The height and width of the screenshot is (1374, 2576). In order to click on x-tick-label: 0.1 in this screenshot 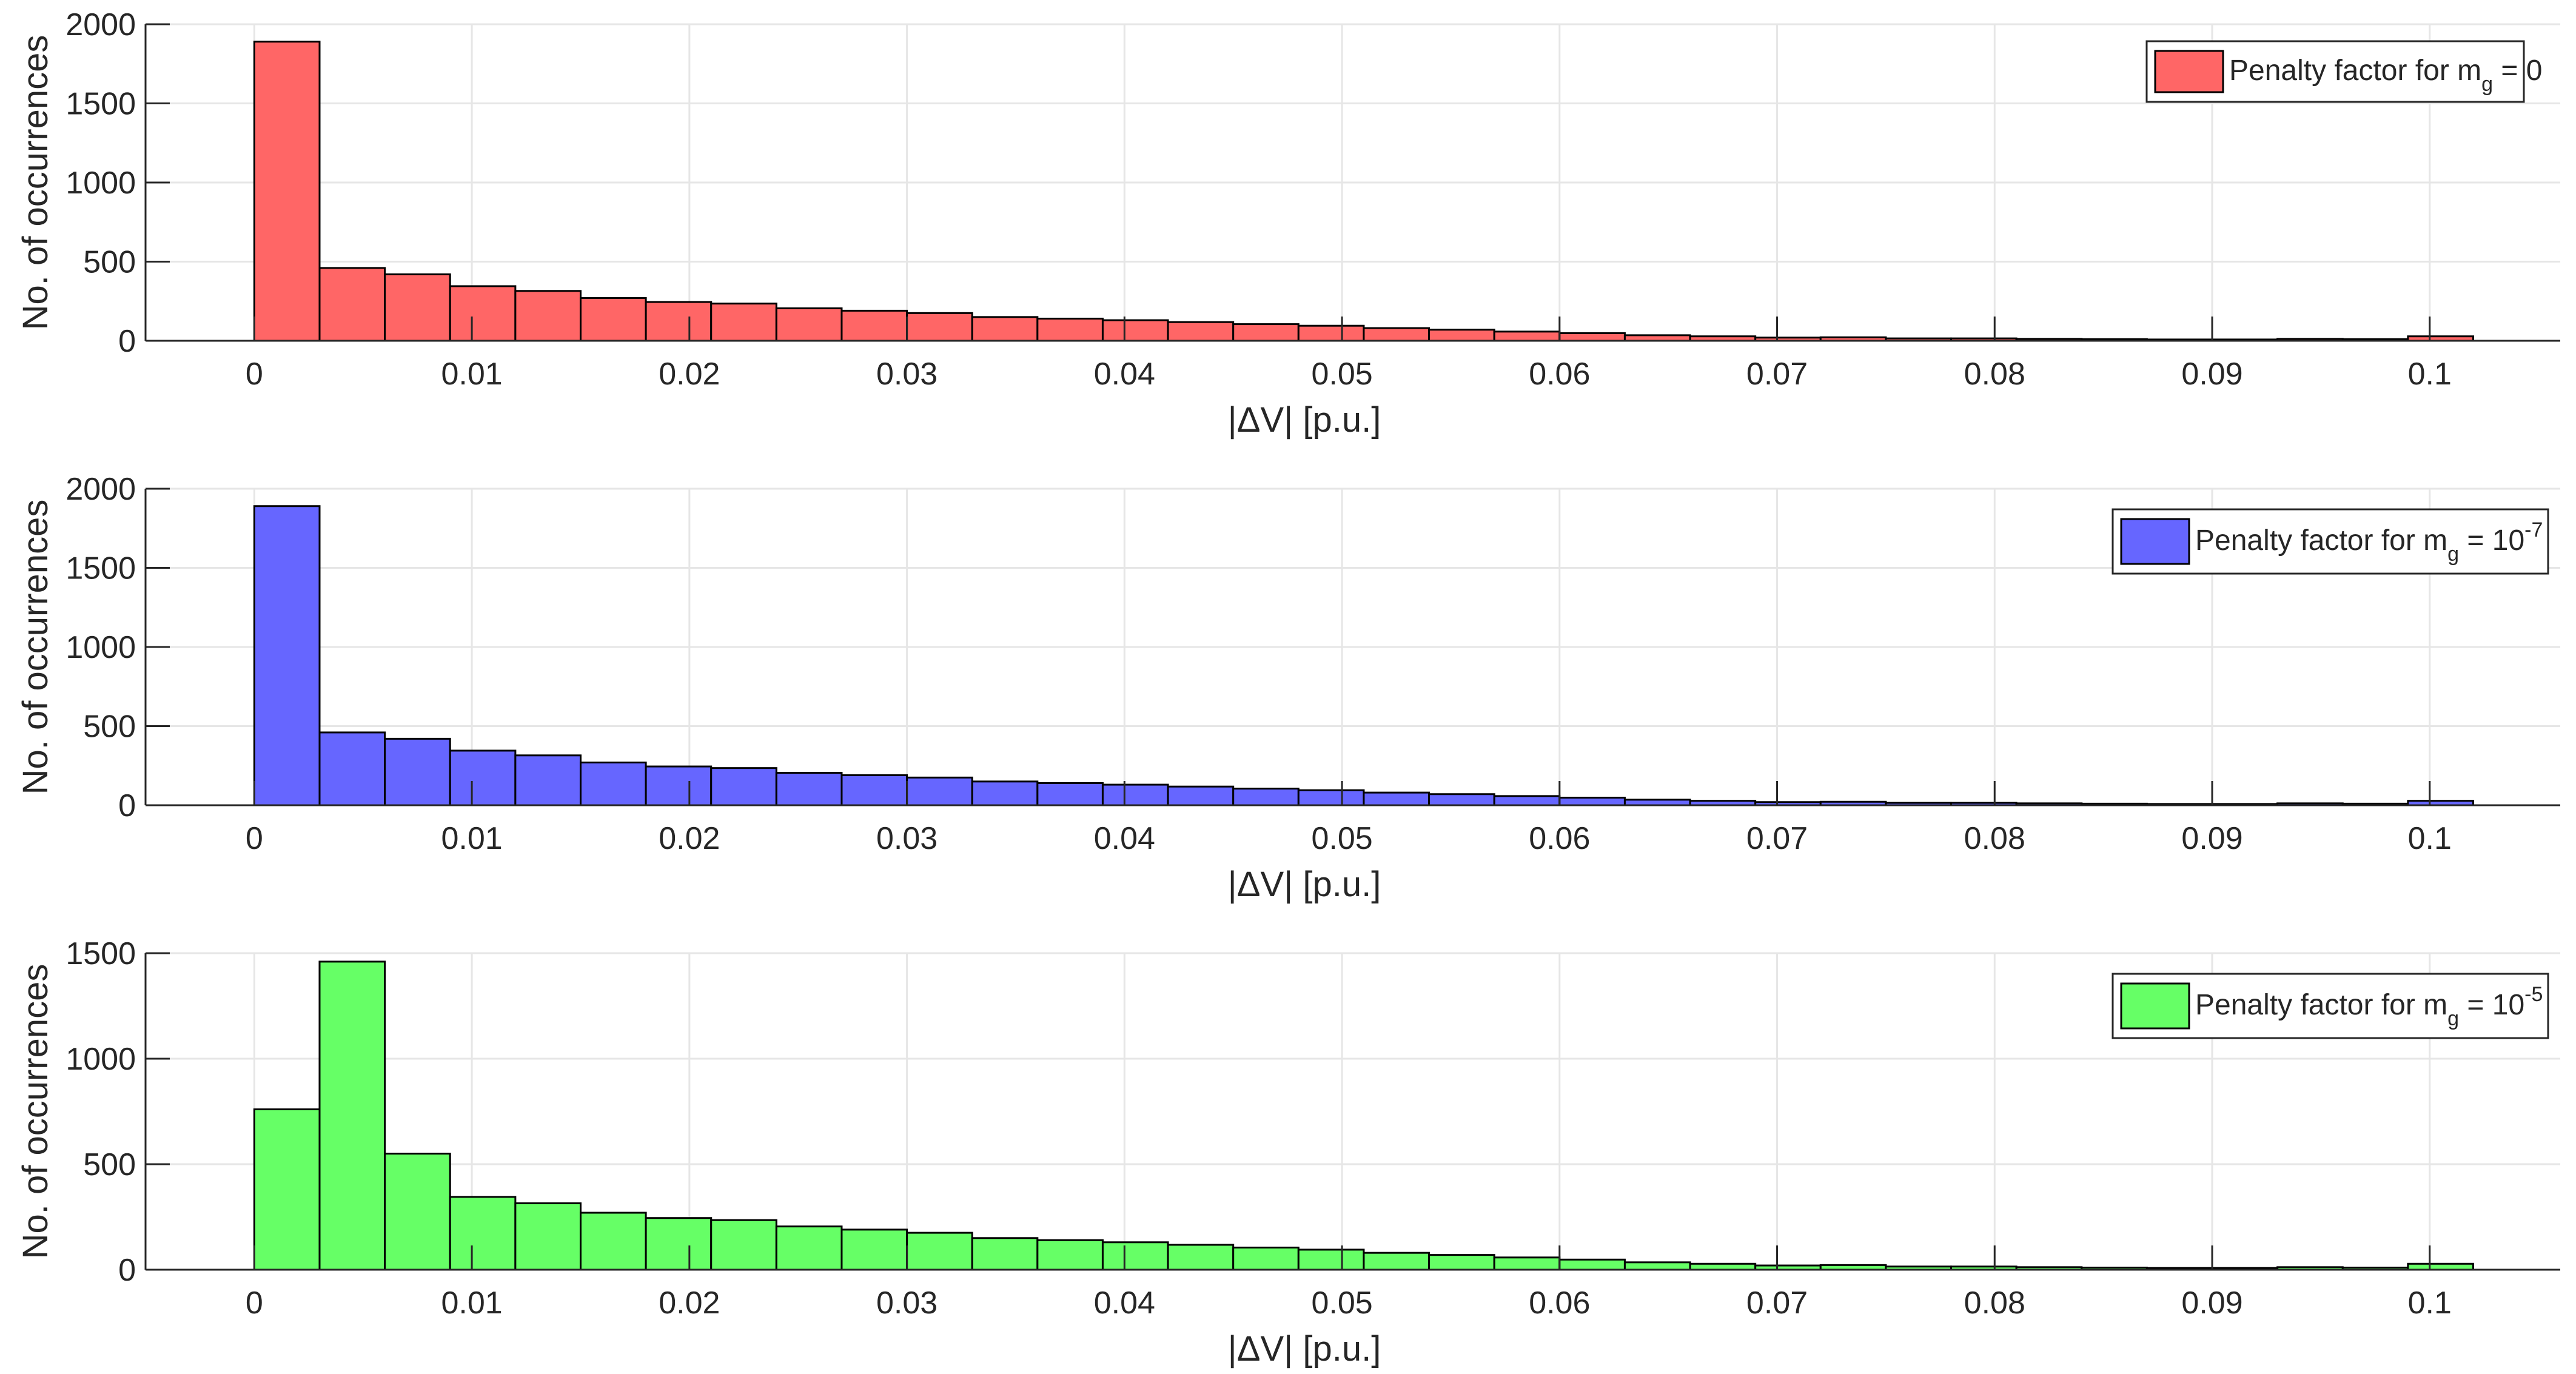, I will do `click(2430, 1303)`.